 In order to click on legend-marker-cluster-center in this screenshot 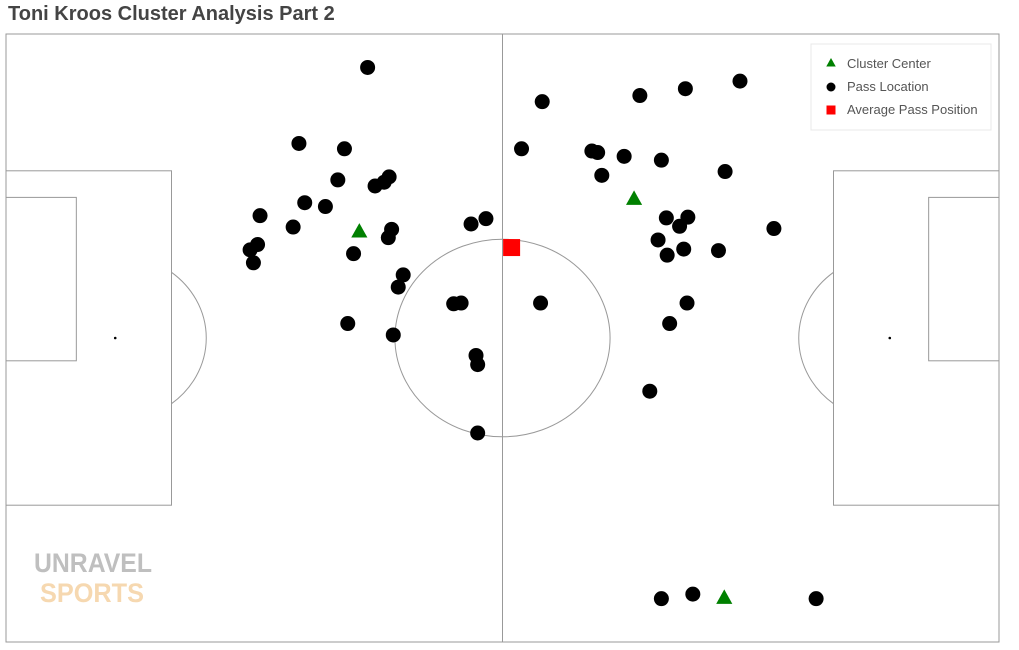, I will do `click(831, 62)`.